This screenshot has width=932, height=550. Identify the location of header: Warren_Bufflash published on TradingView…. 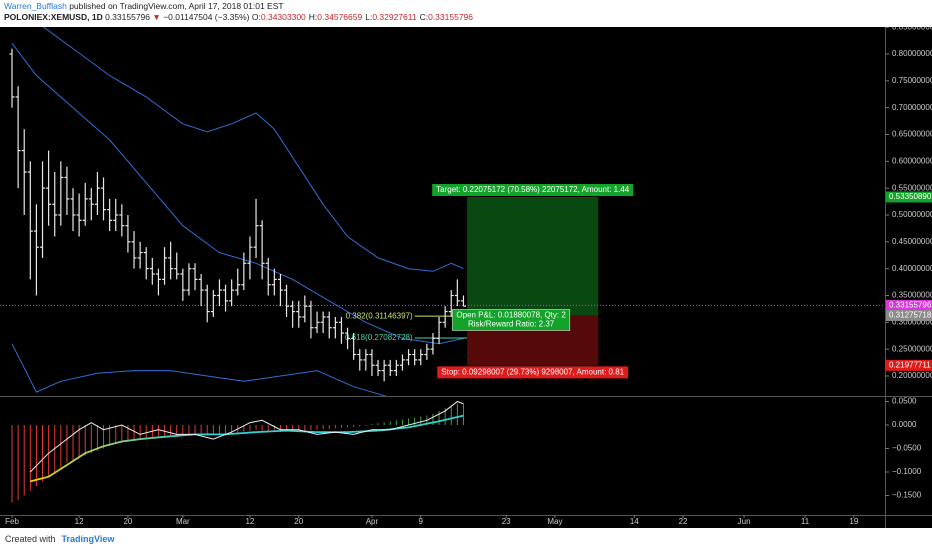
(466, 13).